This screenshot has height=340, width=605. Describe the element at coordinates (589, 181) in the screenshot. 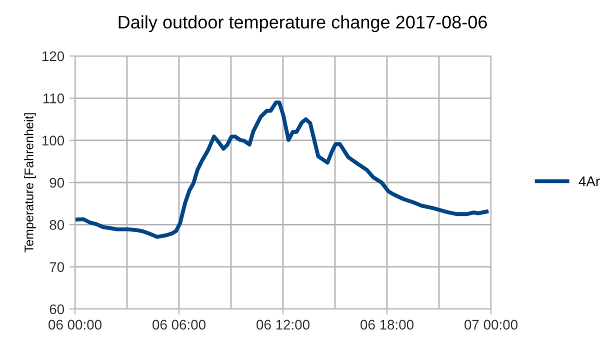

I see `legend-label: 4Ar` at that location.